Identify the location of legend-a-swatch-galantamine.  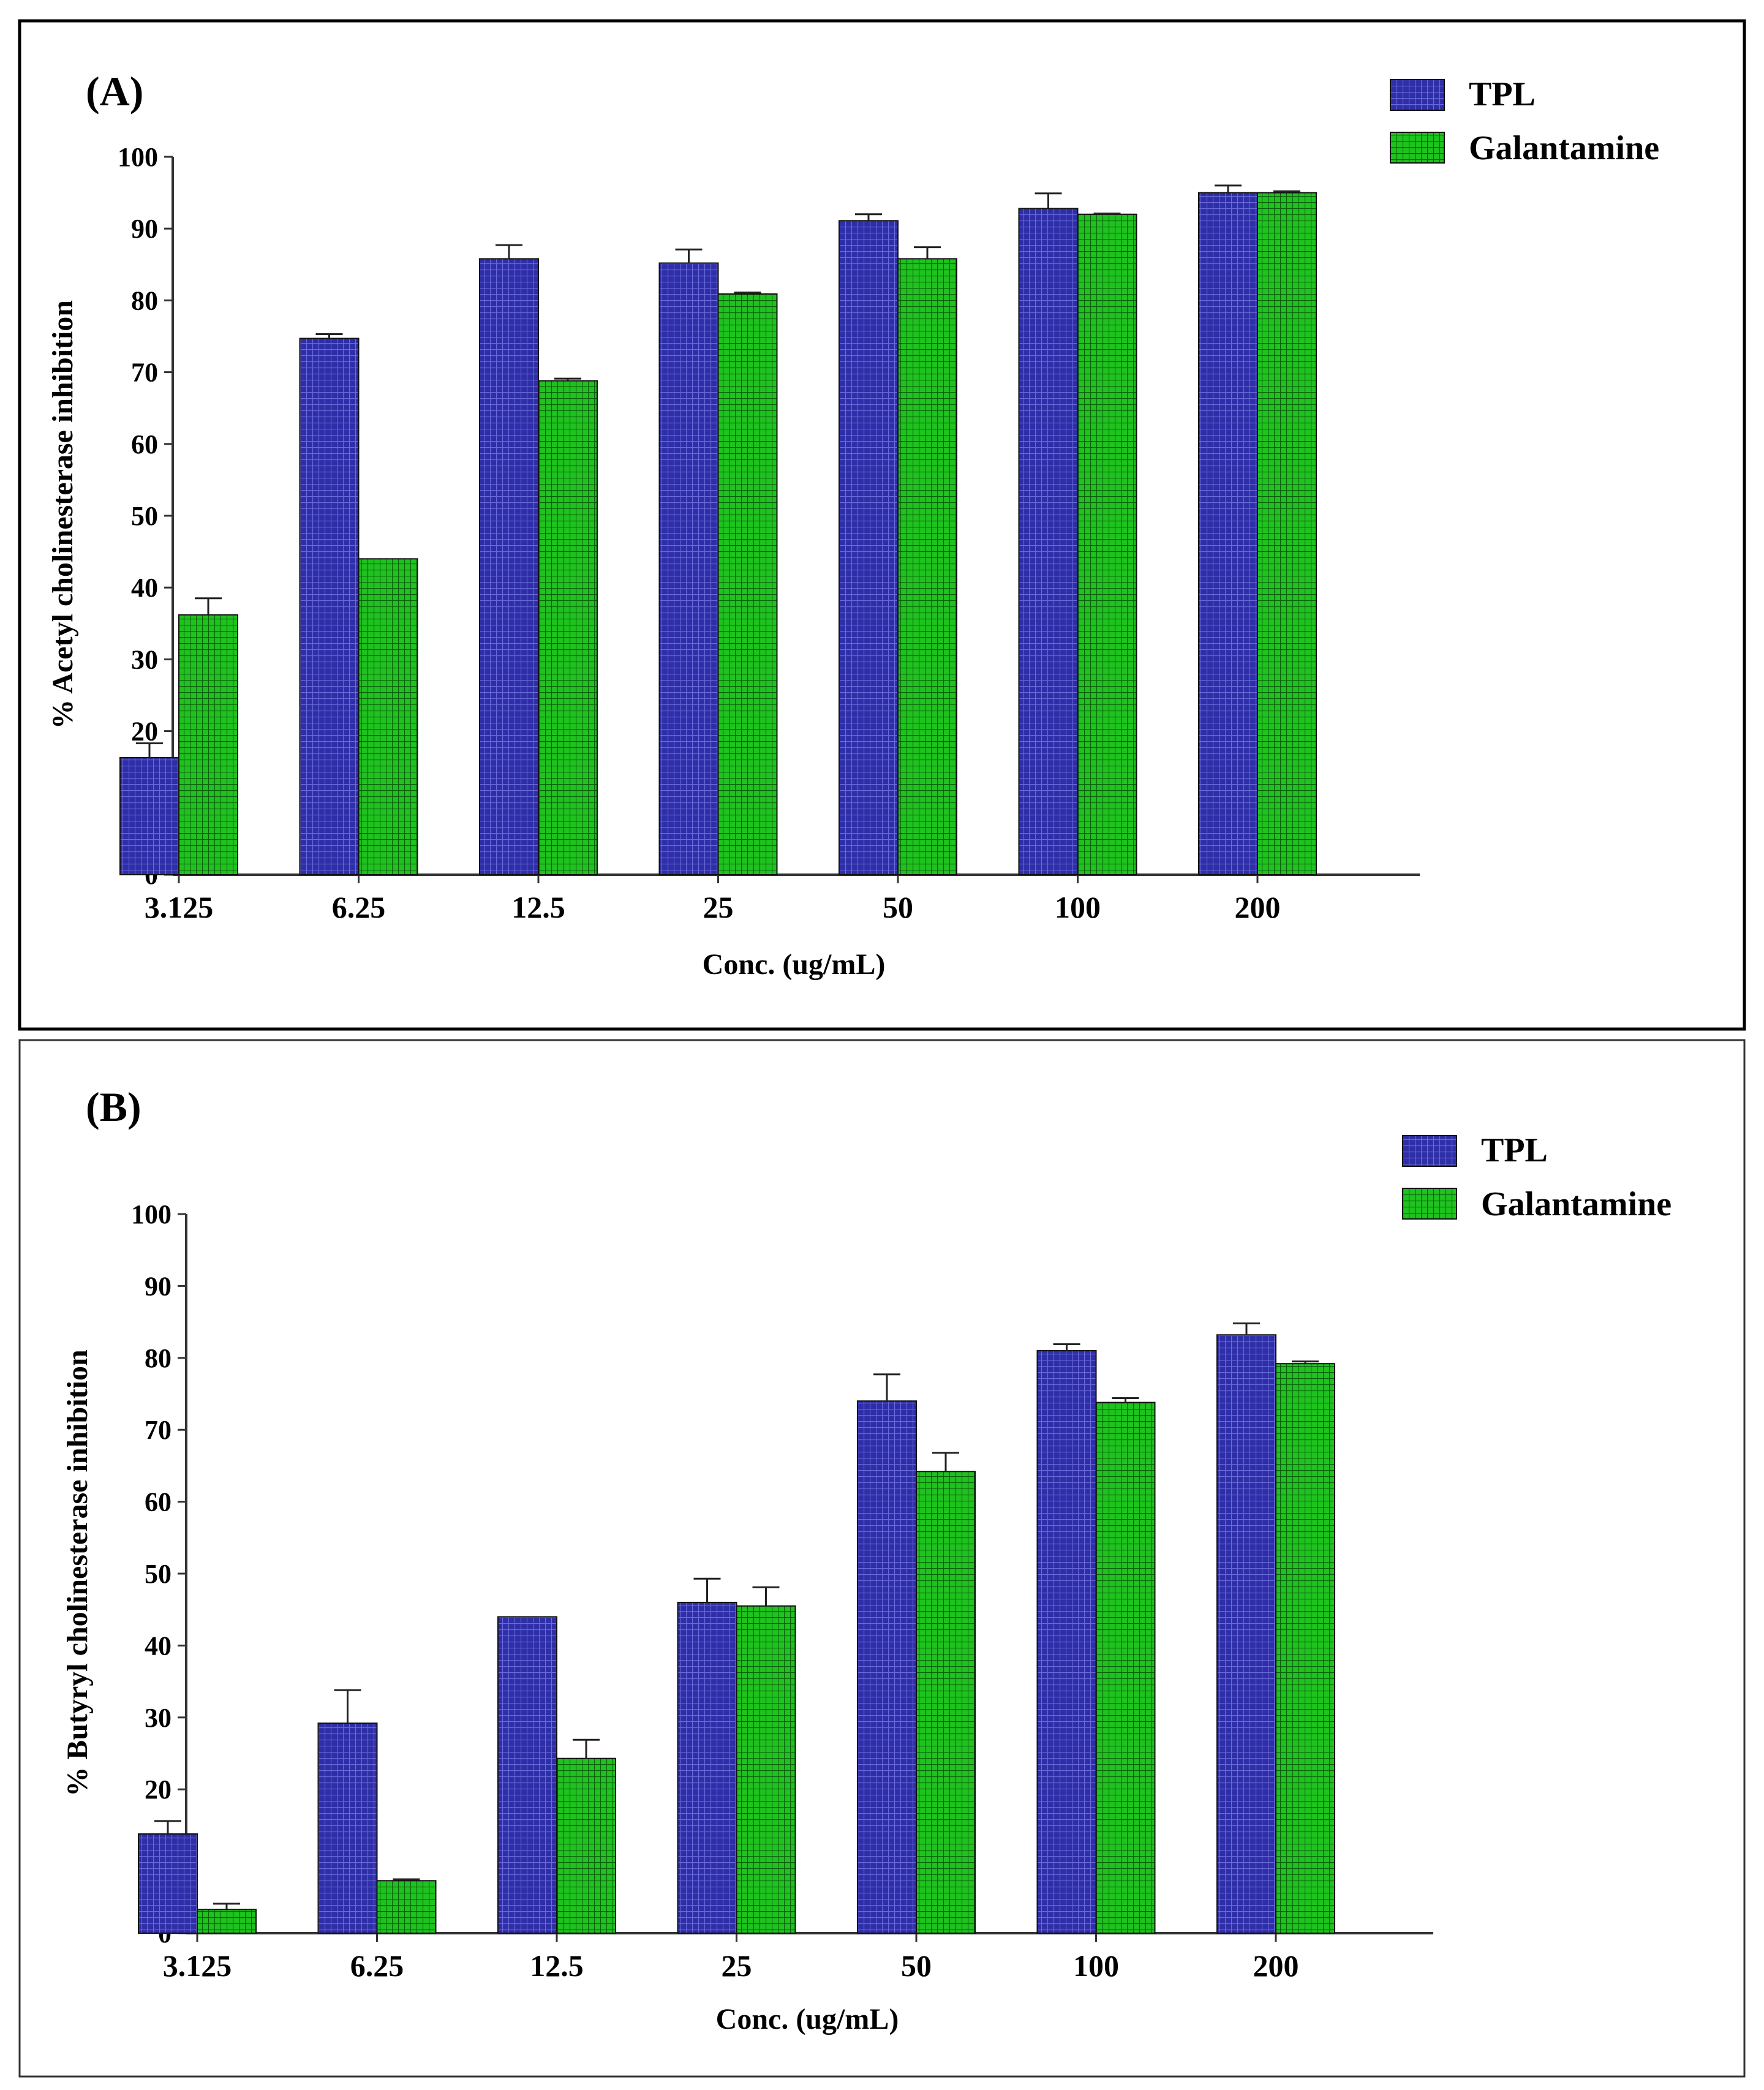
(1417, 148).